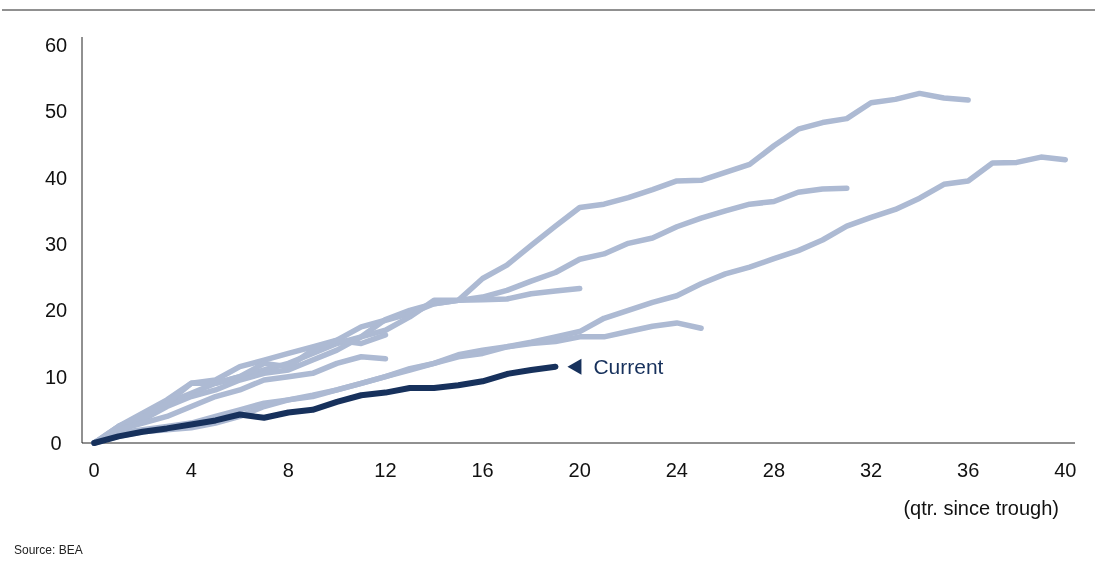 Image resolution: width=1097 pixels, height=569 pixels. Describe the element at coordinates (981, 508) in the screenshot. I see `x-axis-title: (qtr. since trough)` at that location.